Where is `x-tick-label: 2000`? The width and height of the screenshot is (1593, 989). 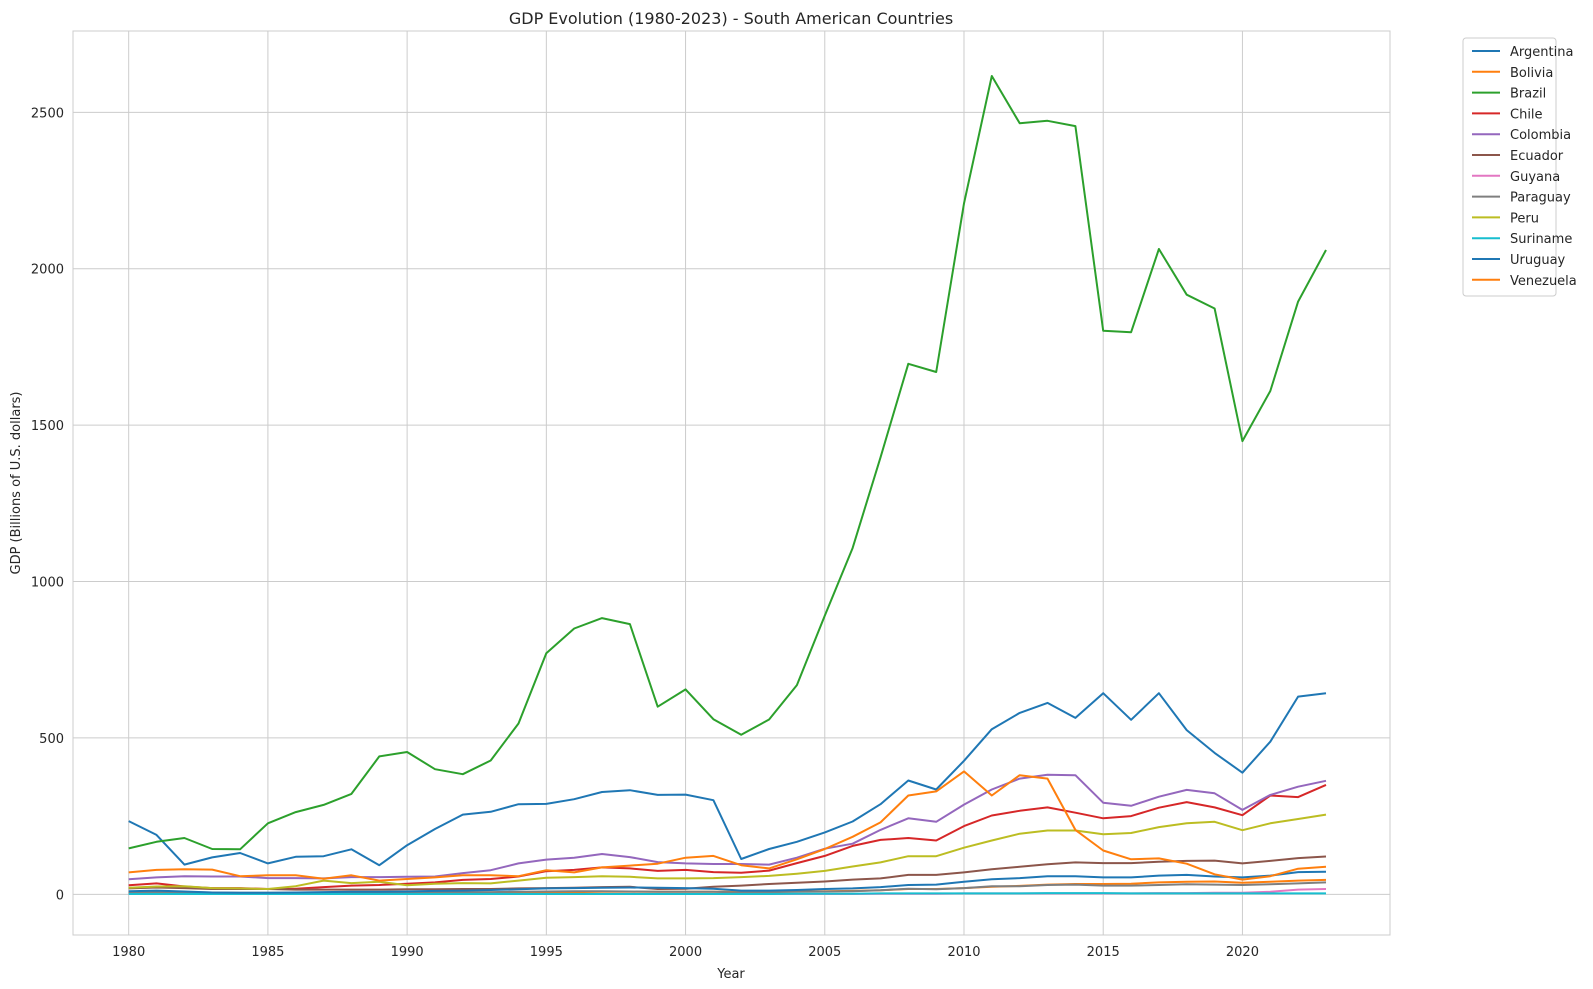 x-tick-label: 2000 is located at coordinates (685, 952).